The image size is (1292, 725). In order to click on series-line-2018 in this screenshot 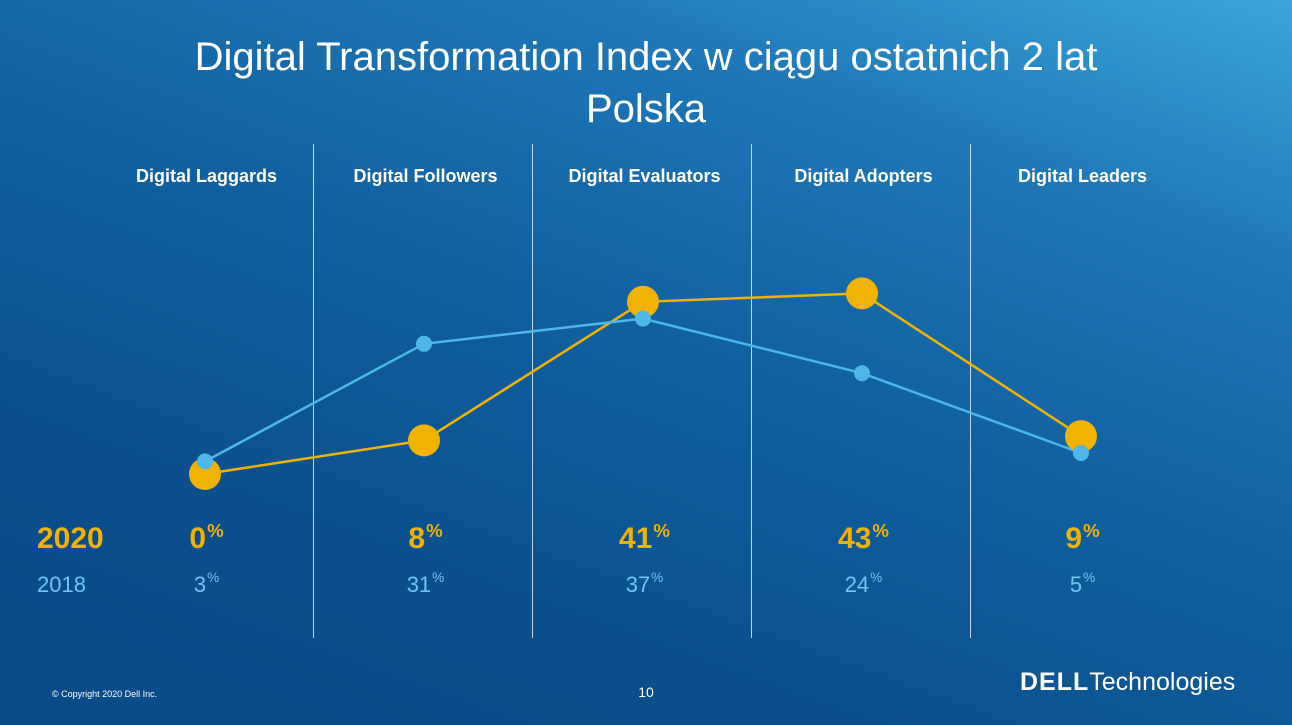, I will do `click(643, 390)`.